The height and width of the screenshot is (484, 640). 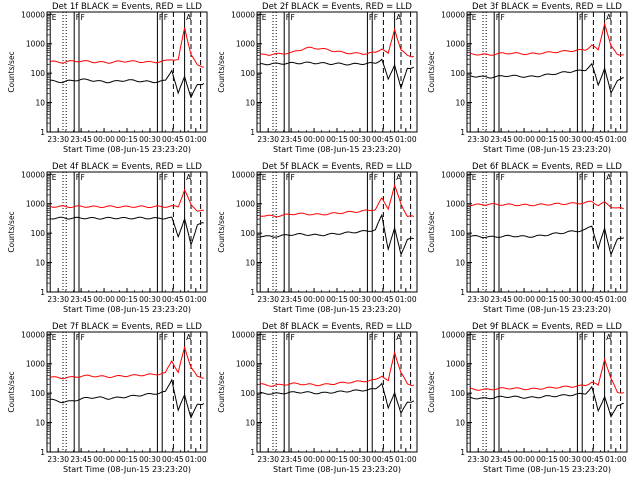 What do you see at coordinates (547, 167) in the screenshot?
I see `plot-title: Det 6f BLACK = Events, RED = LLD` at bounding box center [547, 167].